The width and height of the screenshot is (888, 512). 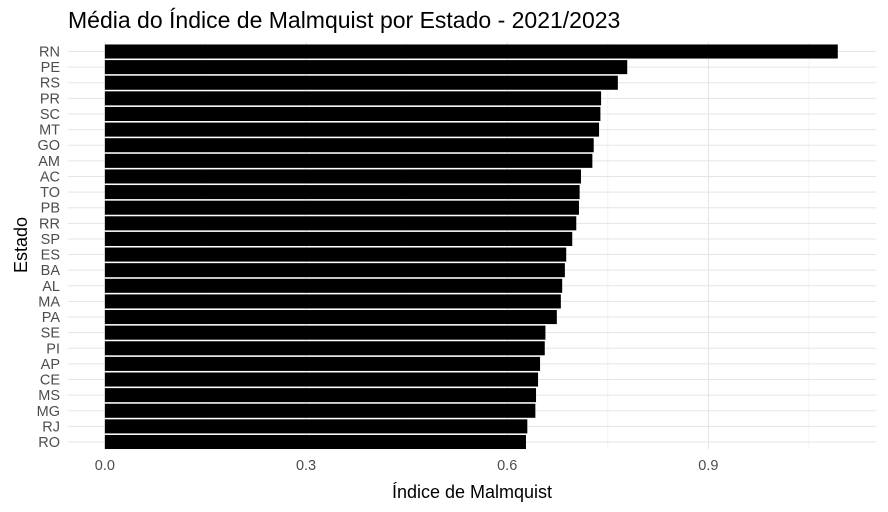 What do you see at coordinates (50, 381) in the screenshot?
I see `y-tick-label-ce: CE` at bounding box center [50, 381].